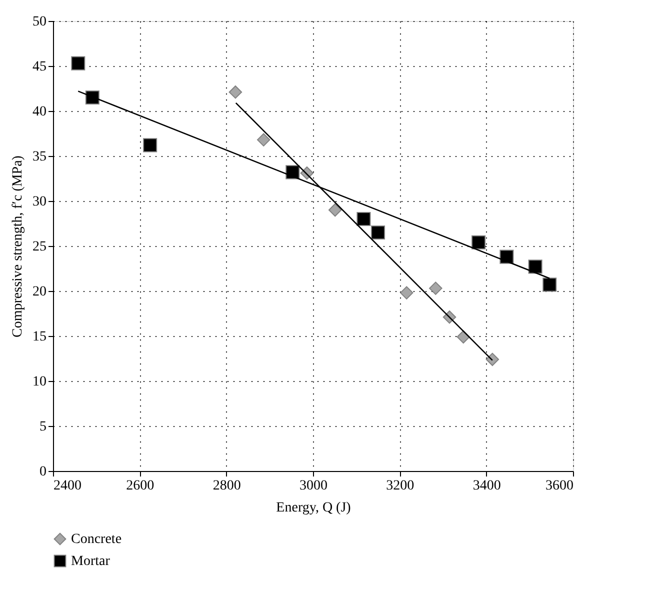 This screenshot has width=652, height=603. I want to click on y-tick-label: 20, so click(39, 292).